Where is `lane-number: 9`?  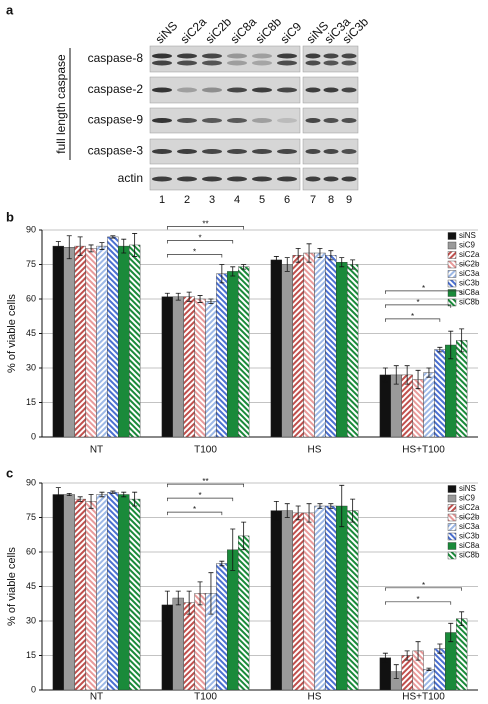 lane-number: 9 is located at coordinates (349, 200).